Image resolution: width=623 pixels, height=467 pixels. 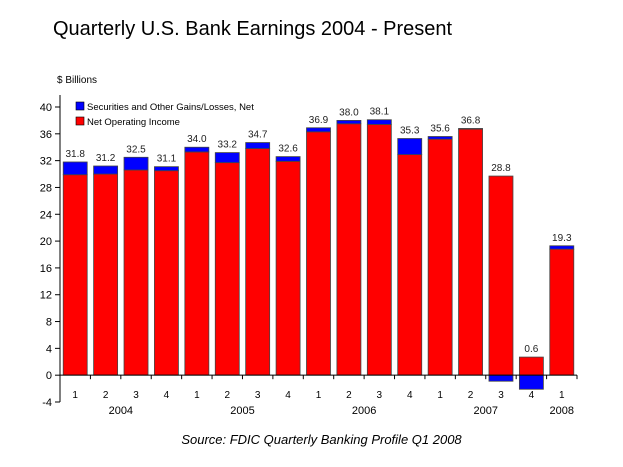 I want to click on year-label: 2006, so click(x=364, y=411).